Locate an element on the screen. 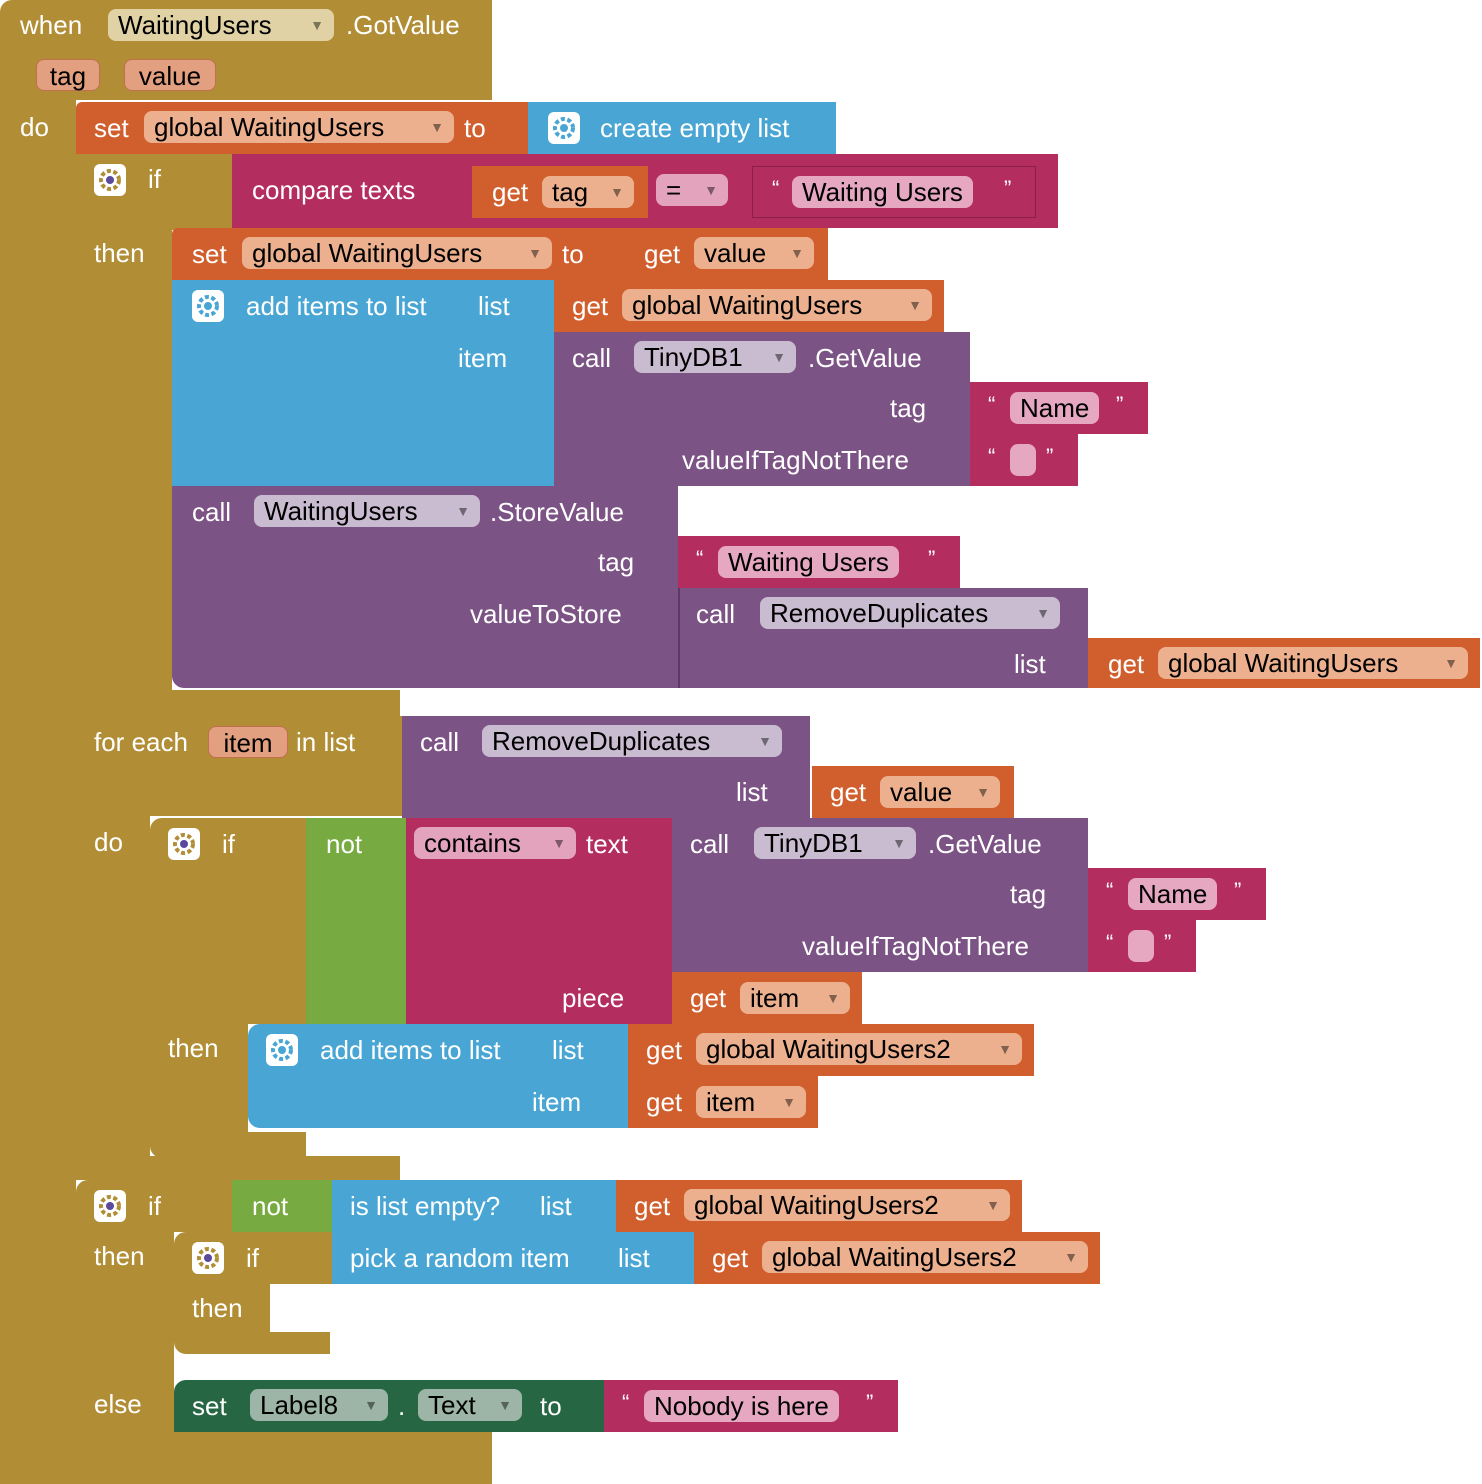 The image size is (1482, 1484). set-var-dropdown-2: global WaitingUsers ▼ is located at coordinates (397, 253).